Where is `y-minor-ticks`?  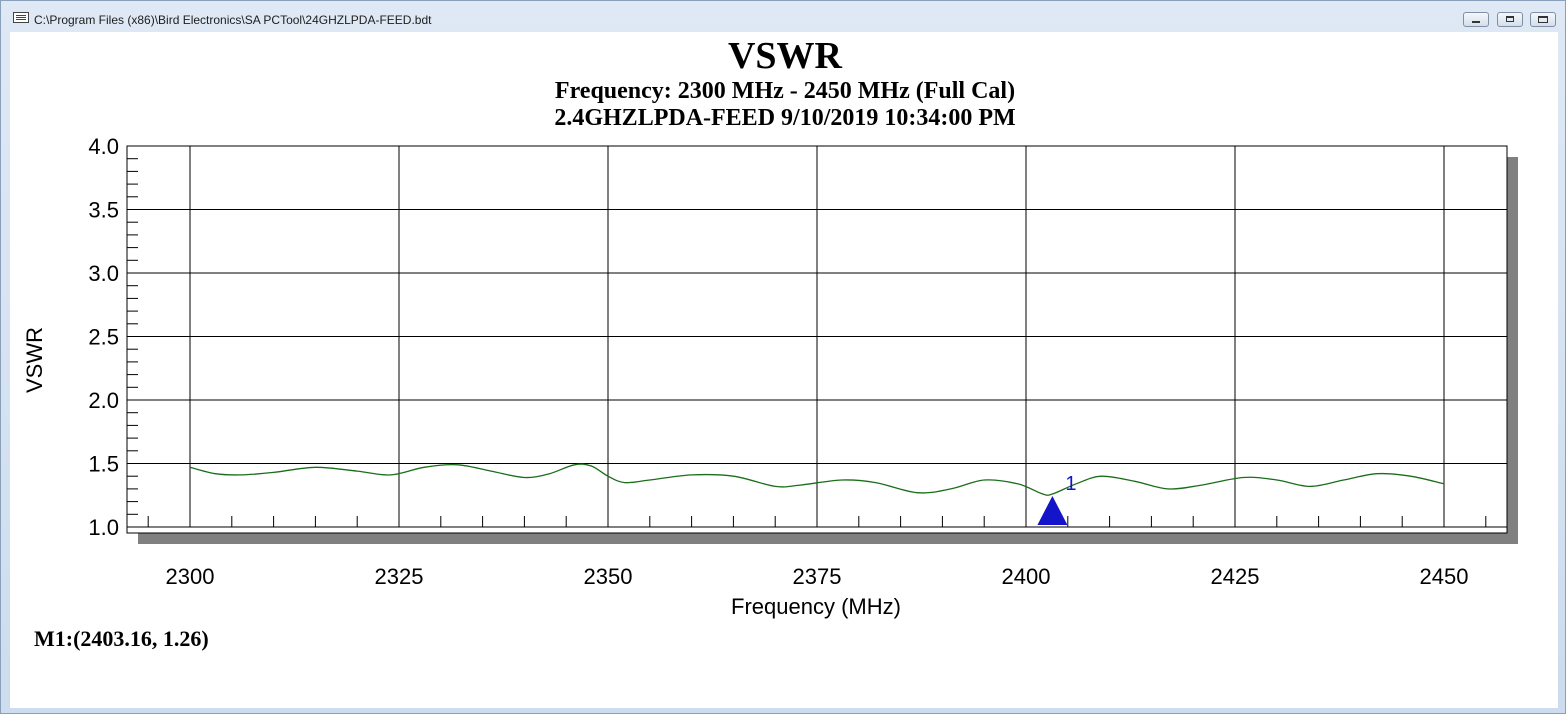
y-minor-ticks is located at coordinates (132, 336).